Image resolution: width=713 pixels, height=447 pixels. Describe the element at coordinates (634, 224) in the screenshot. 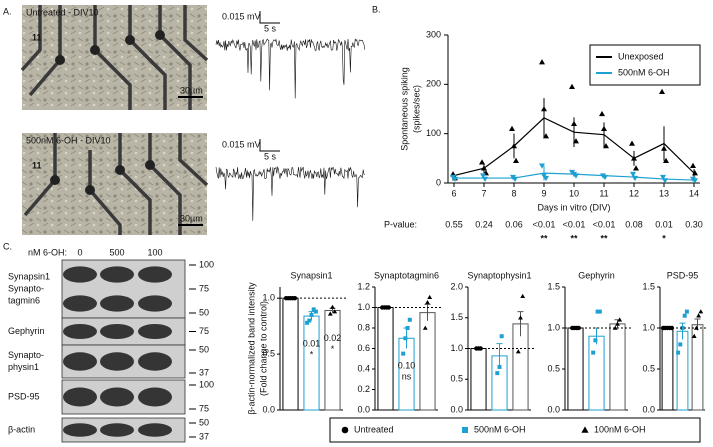

I see `pvalue: 0.08` at that location.